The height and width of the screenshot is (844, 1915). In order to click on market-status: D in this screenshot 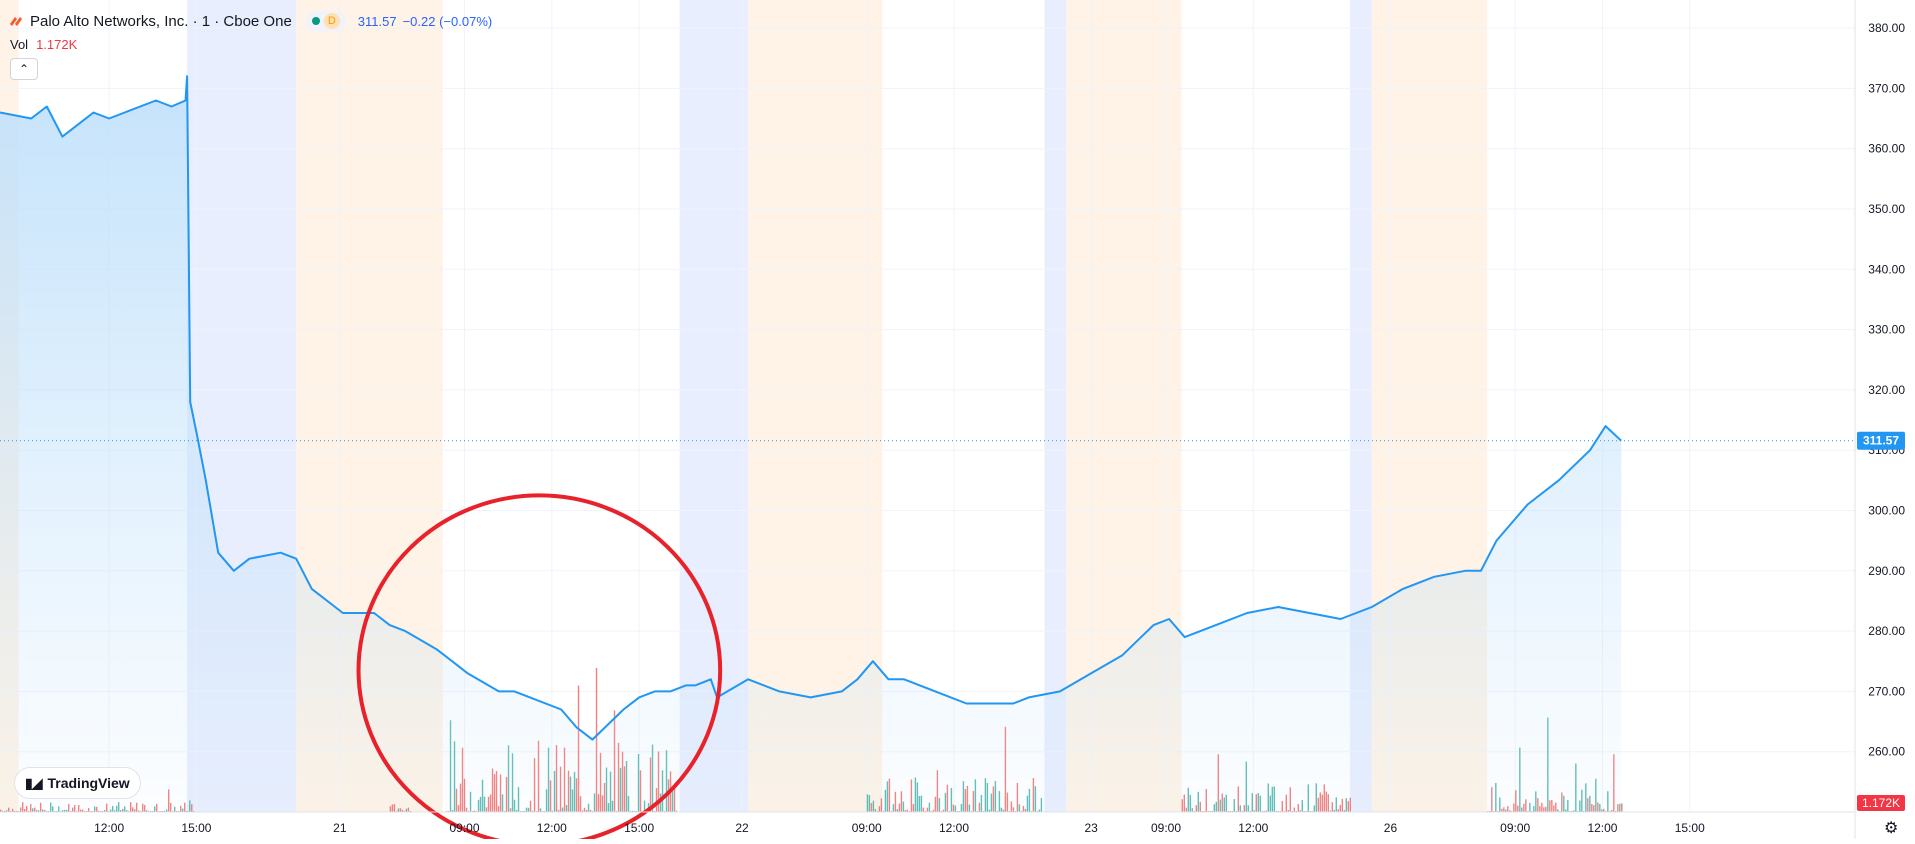, I will do `click(325, 21)`.